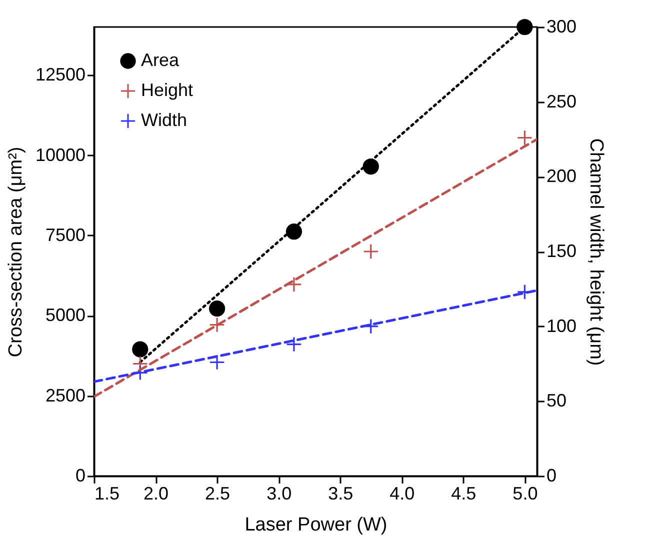 This screenshot has width=660, height=550. Describe the element at coordinates (65, 395) in the screenshot. I see `y-tick-label: 2500` at that location.